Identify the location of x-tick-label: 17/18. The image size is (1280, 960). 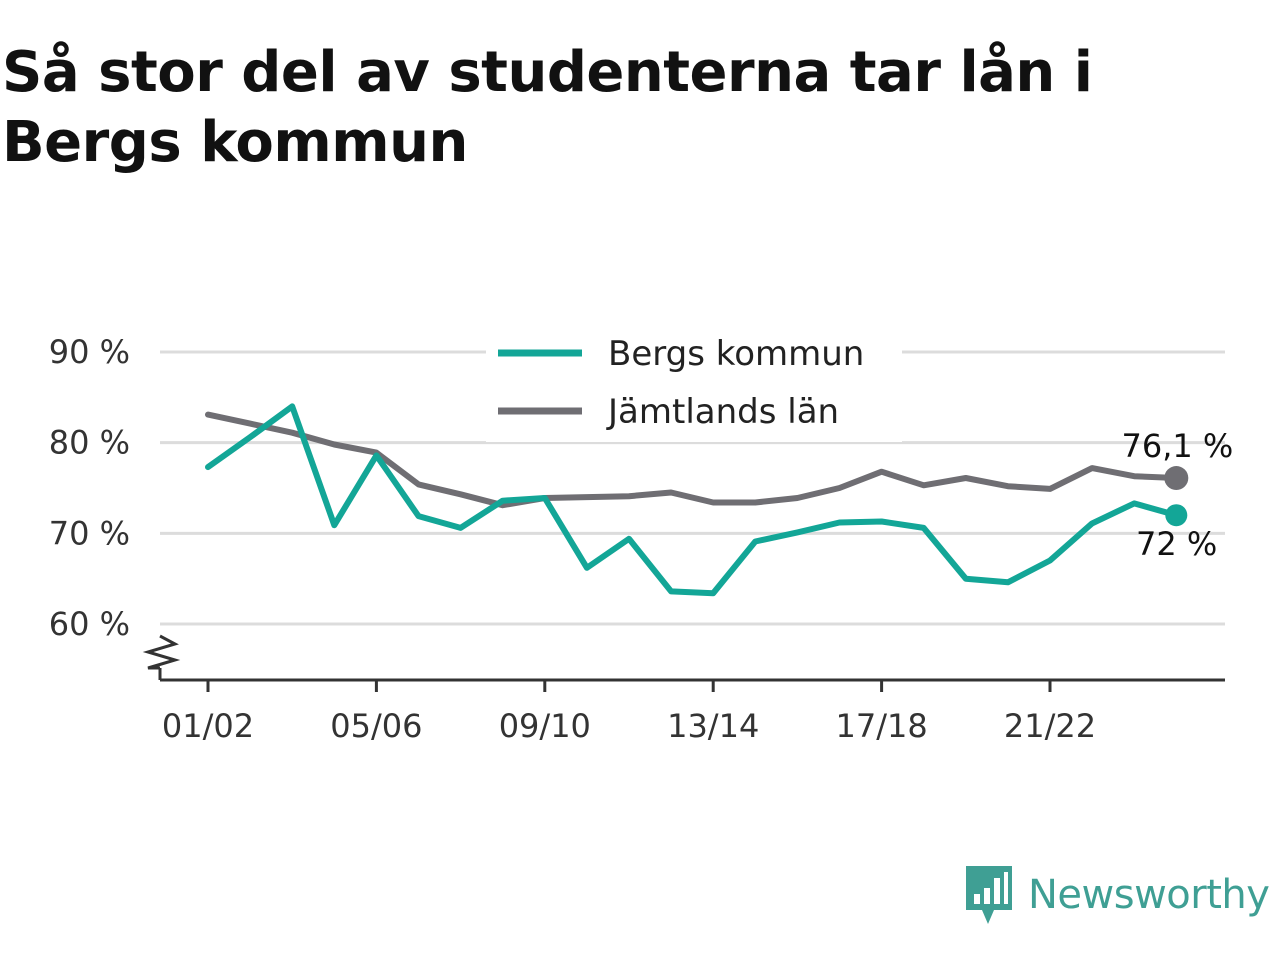
(881, 726).